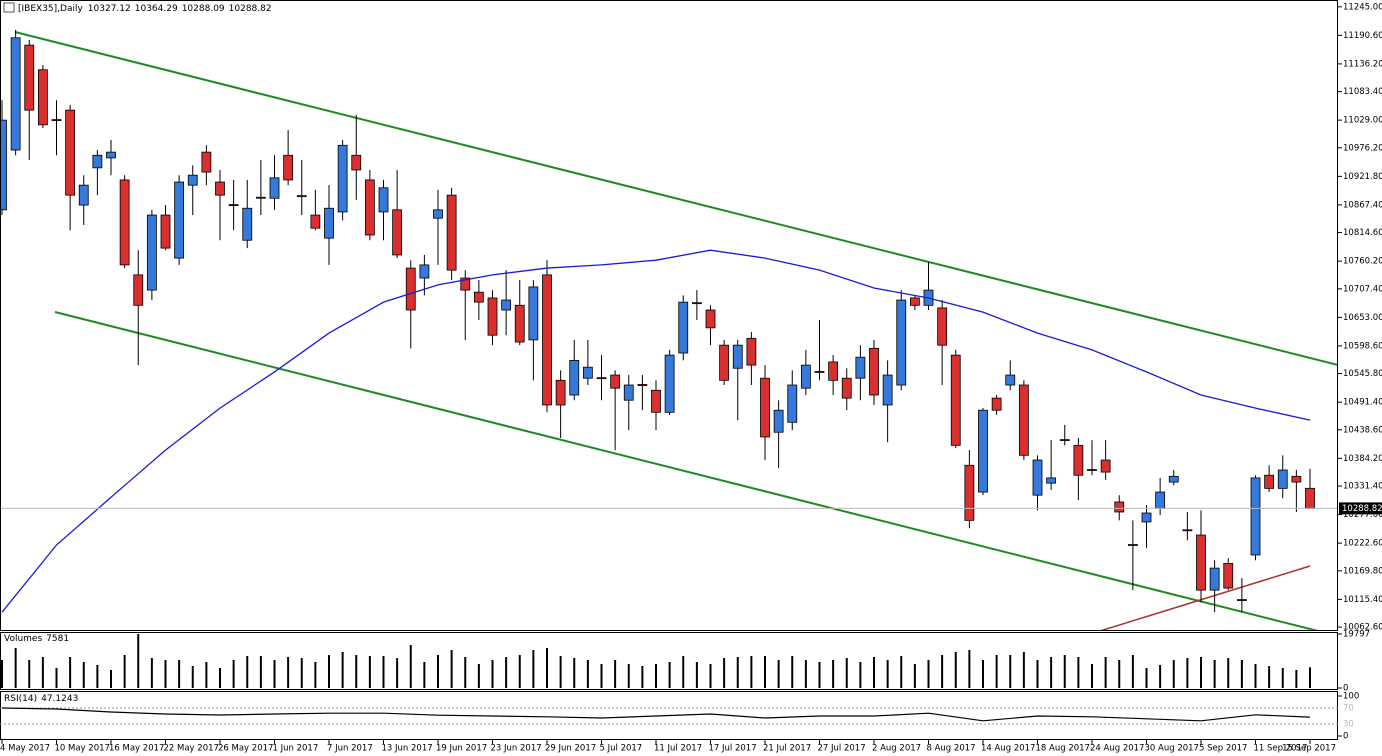 The height and width of the screenshot is (756, 1382). I want to click on x-tick-label: 1 Jun 2017, so click(296, 749).